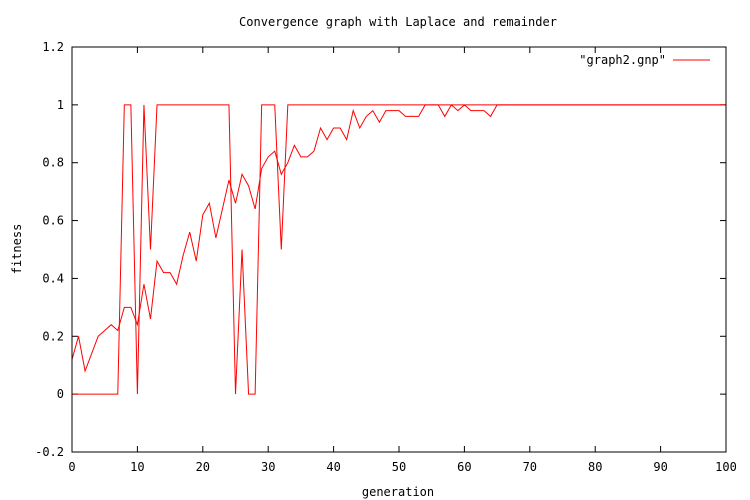 Image resolution: width=750 pixels, height=500 pixels. Describe the element at coordinates (137, 467) in the screenshot. I see `x-tick-label: 10` at that location.